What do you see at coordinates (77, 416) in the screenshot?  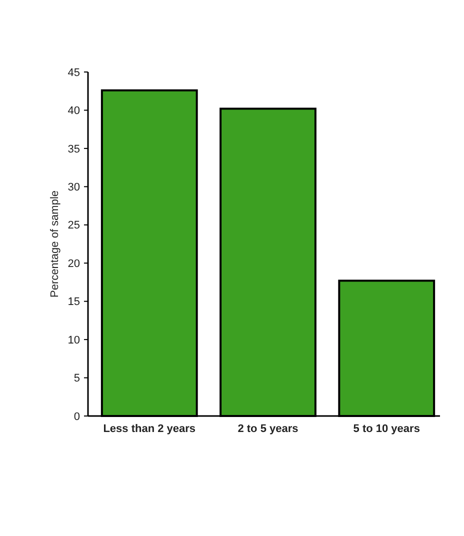 I see `y-tick-label: 0` at bounding box center [77, 416].